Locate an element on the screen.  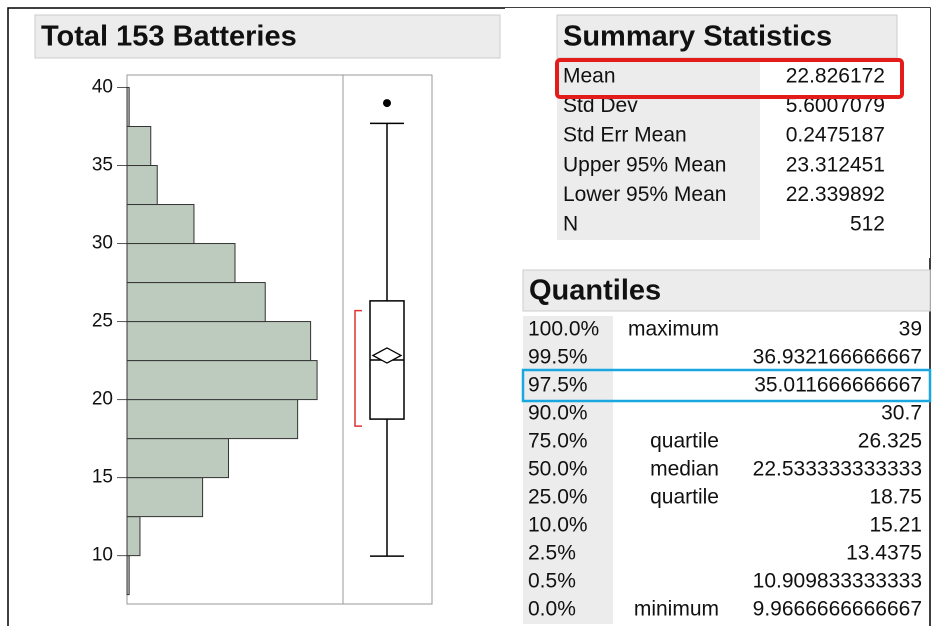
quantile-percent: 50.0% is located at coordinates (558, 469).